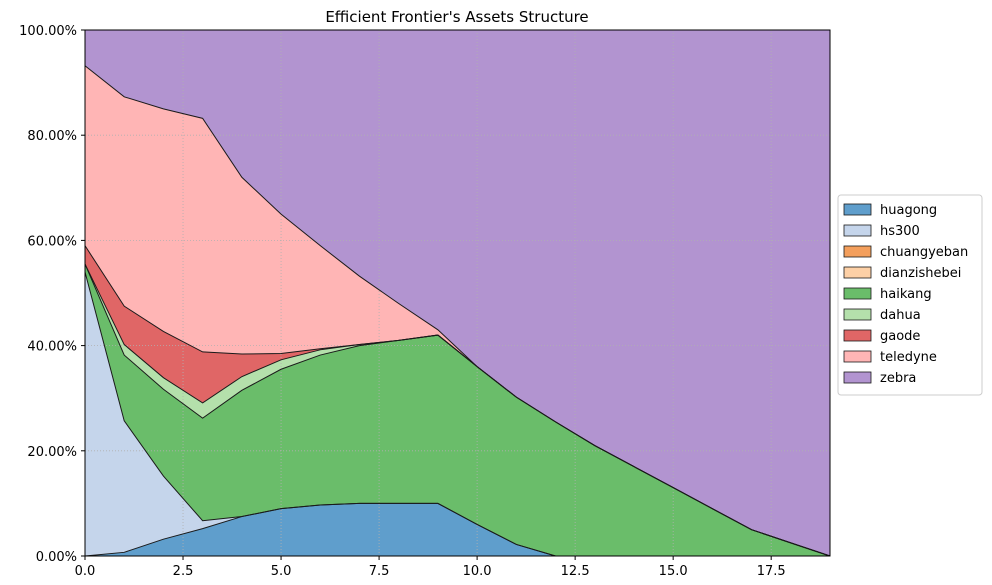 Image resolution: width=992 pixels, height=585 pixels. What do you see at coordinates (85, 571) in the screenshot?
I see `x-tick-label: 0.0` at bounding box center [85, 571].